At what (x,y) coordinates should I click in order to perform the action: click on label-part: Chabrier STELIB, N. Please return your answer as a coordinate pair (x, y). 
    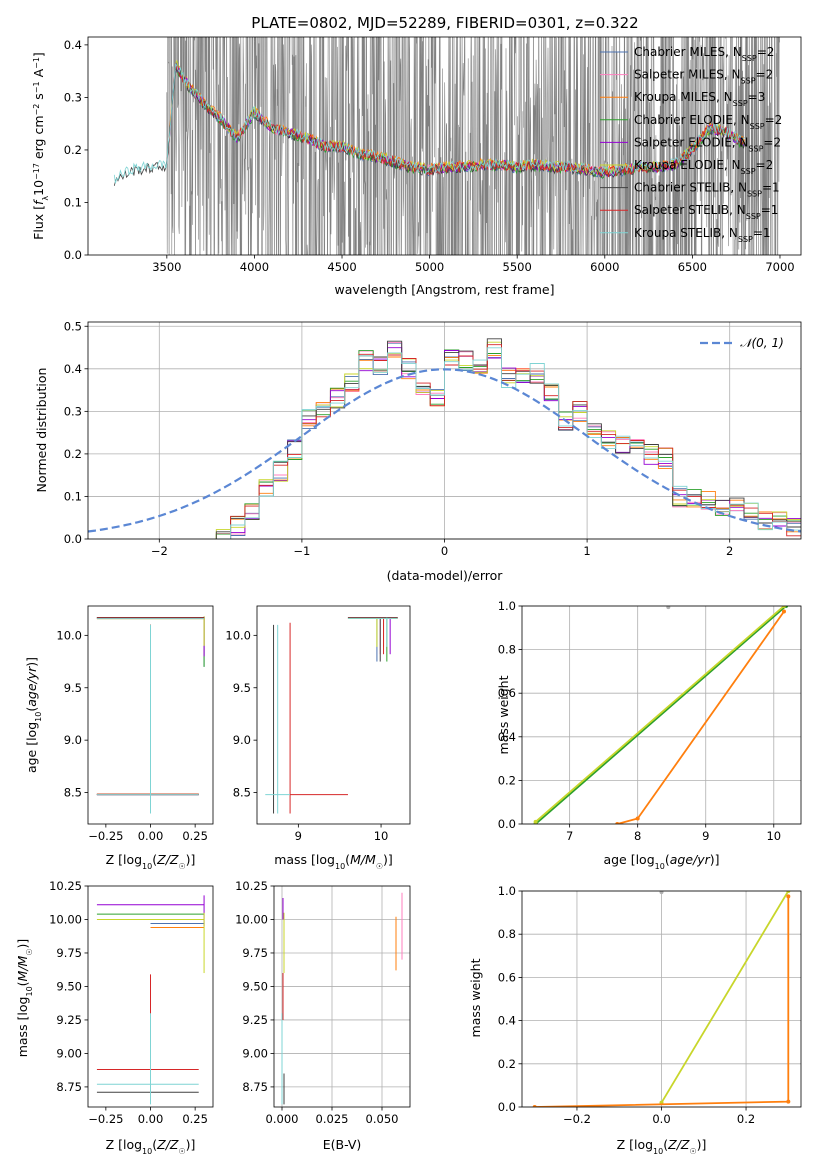
    Looking at the image, I should click on (690, 188).